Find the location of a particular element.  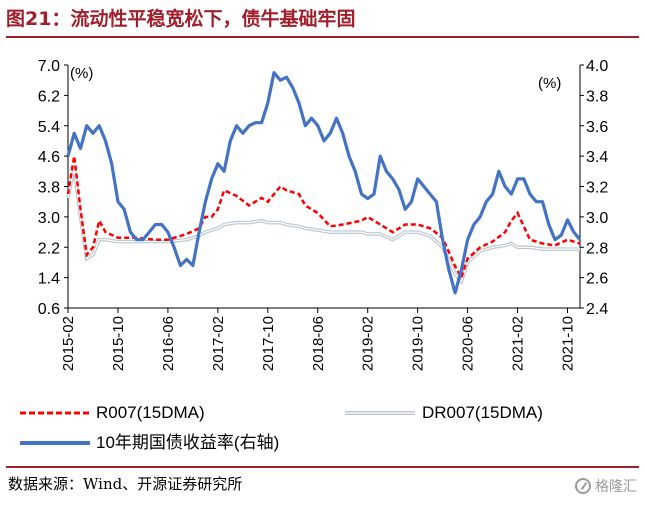

x-tick-label: 2018-06 is located at coordinates (318, 343).